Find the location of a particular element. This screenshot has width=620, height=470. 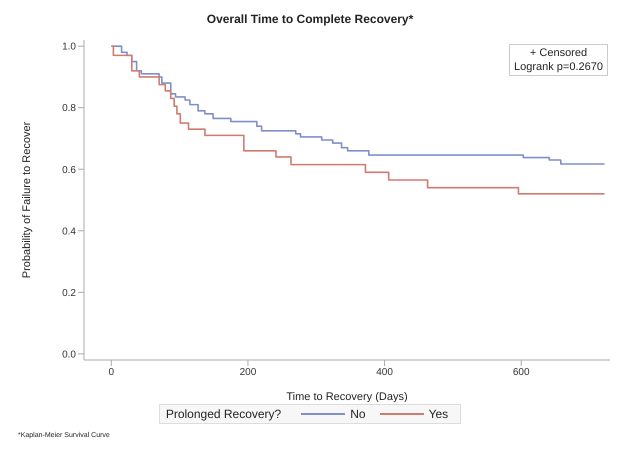

chart-title: Overall Time to Complete Recovery* is located at coordinates (310, 19).